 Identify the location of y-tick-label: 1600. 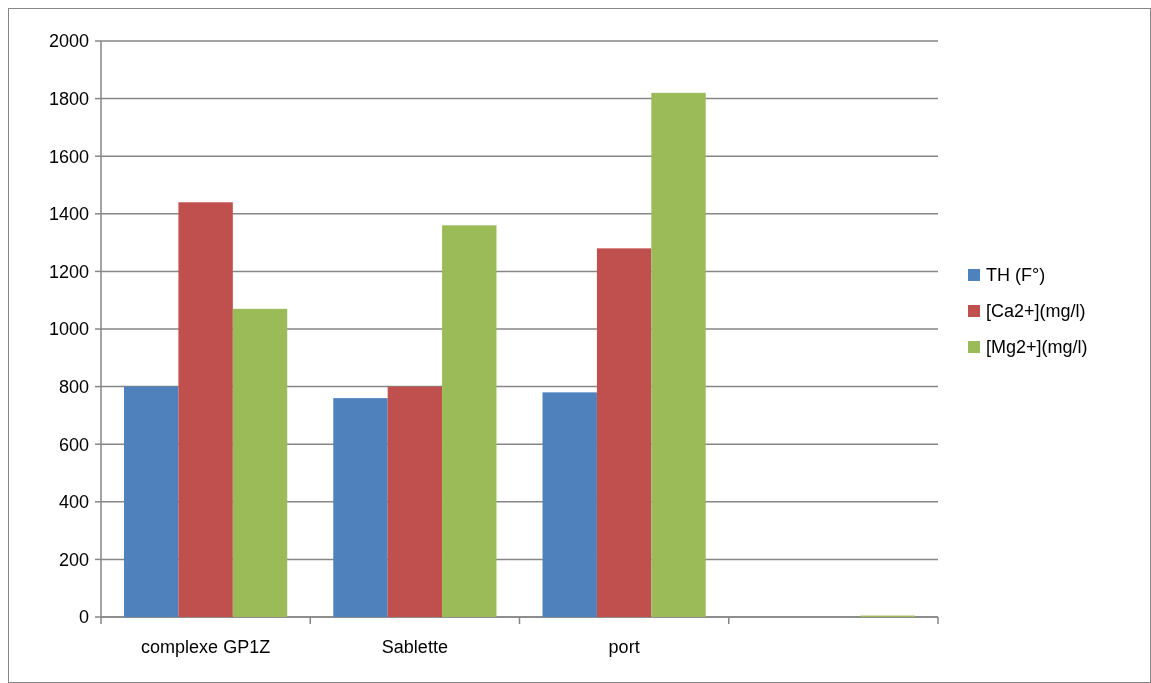
(68, 156).